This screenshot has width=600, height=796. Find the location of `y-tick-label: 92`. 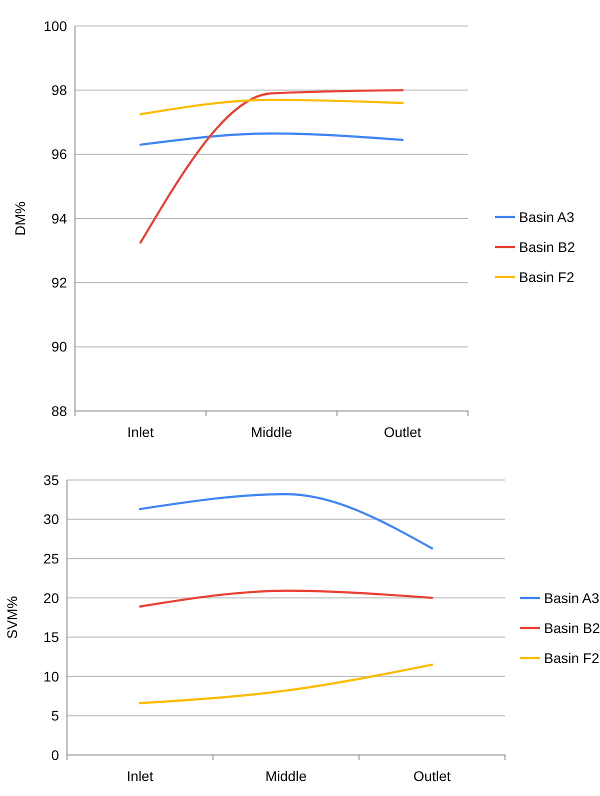

y-tick-label: 92 is located at coordinates (59, 282).